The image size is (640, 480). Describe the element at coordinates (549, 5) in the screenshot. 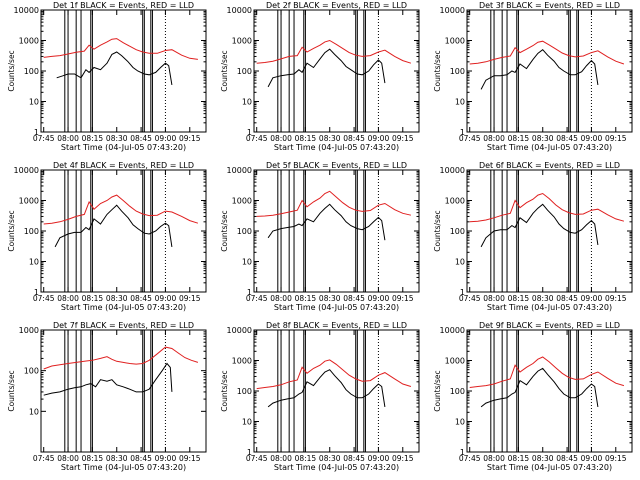

I see `chart-title: Det 3f BLACK = Events, RED = LLD` at that location.